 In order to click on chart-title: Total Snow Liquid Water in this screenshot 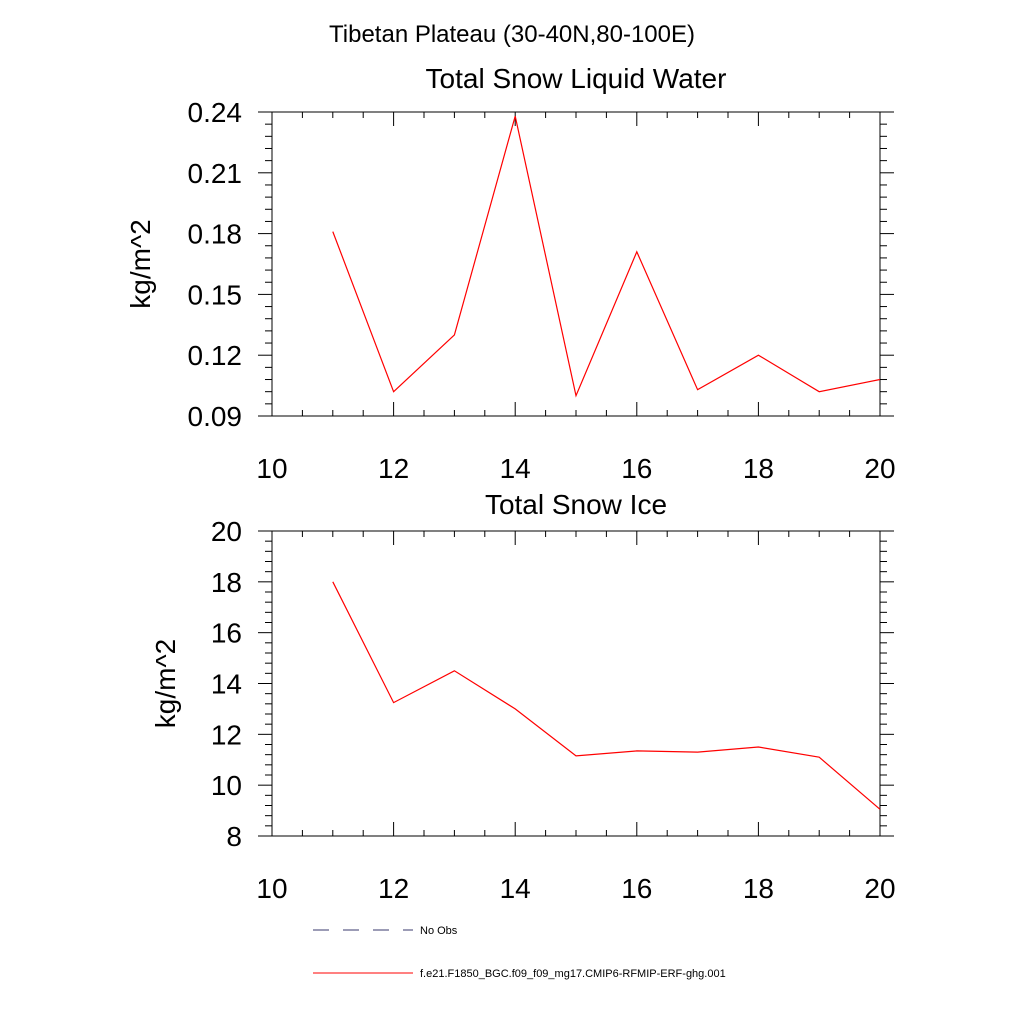, I will do `click(576, 78)`.